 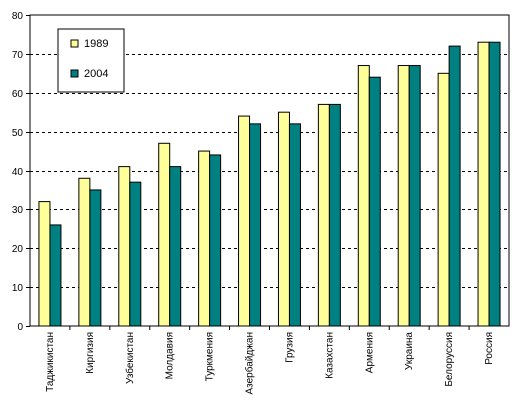 I want to click on category-label: Белоруссия, so click(x=449, y=359).